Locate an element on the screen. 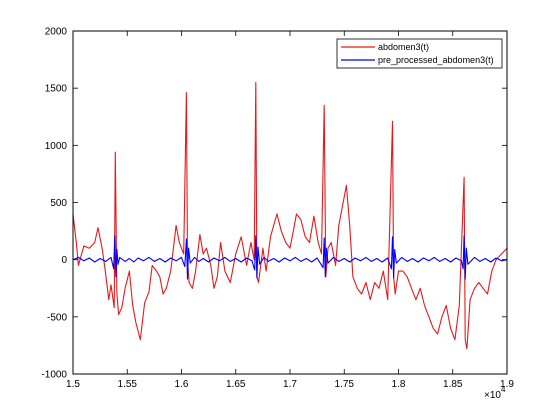 The image size is (560, 420). y-tick-label: 0 is located at coordinates (64, 260).